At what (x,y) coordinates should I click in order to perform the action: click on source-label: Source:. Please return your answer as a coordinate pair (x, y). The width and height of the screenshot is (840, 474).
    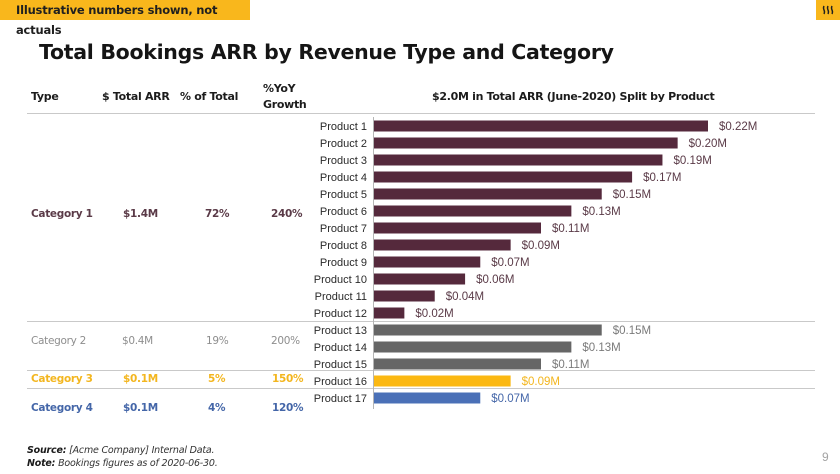
    Looking at the image, I should click on (47, 450).